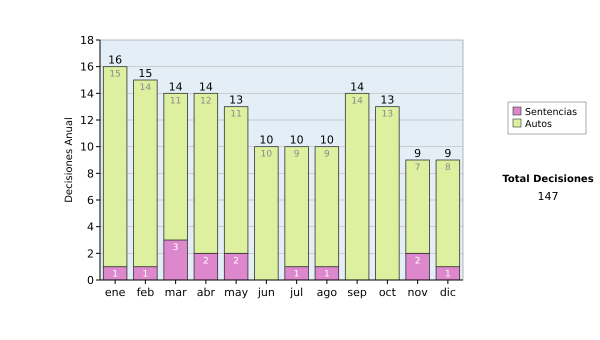 This screenshot has width=600, height=340. What do you see at coordinates (145, 292) in the screenshot?
I see `x-tick-label: feb` at bounding box center [145, 292].